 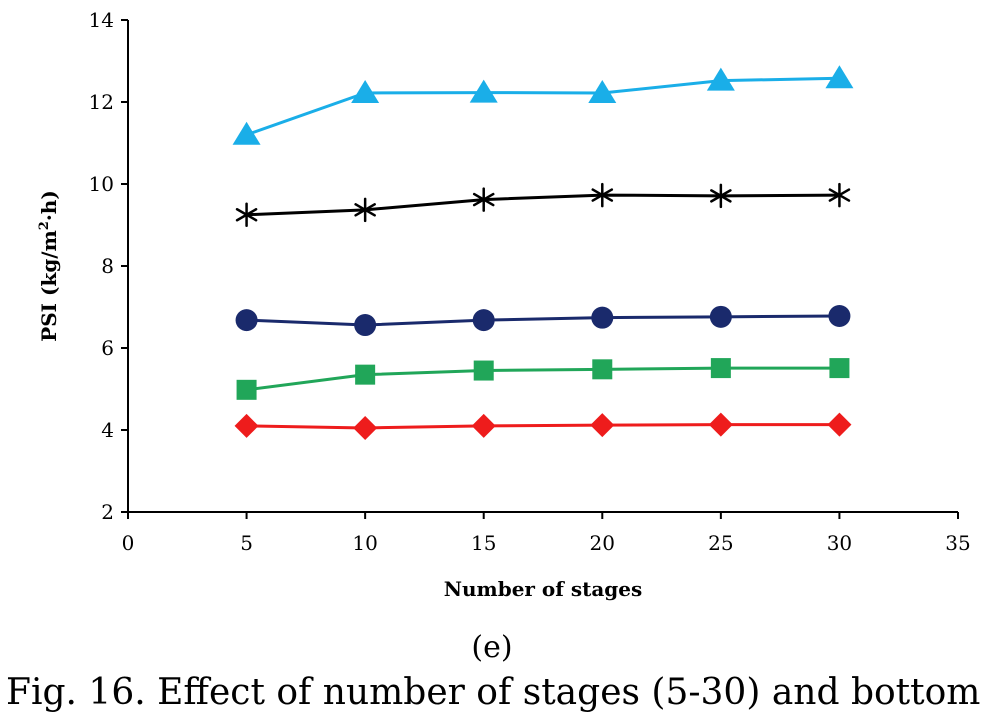 I want to click on x-tick-label: 20, so click(x=602, y=543).